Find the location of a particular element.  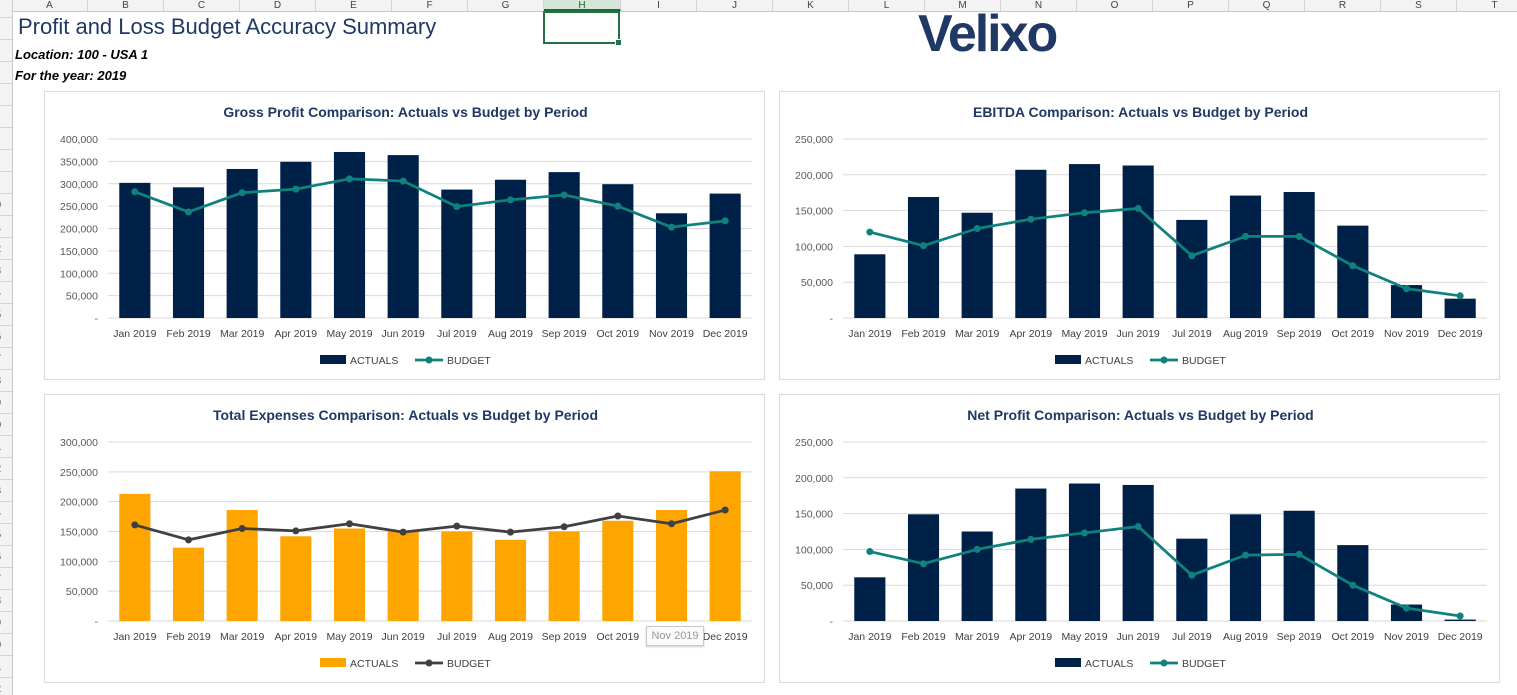

column-header-n: N is located at coordinates (1039, 5).